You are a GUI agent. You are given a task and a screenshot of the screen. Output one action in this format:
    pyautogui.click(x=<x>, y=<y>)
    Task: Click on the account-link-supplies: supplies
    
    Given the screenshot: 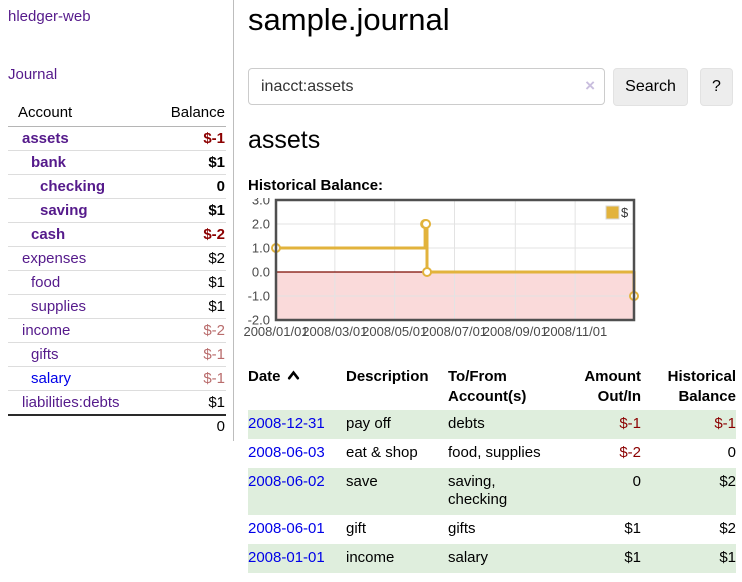 What is the action you would take?
    pyautogui.click(x=59, y=306)
    